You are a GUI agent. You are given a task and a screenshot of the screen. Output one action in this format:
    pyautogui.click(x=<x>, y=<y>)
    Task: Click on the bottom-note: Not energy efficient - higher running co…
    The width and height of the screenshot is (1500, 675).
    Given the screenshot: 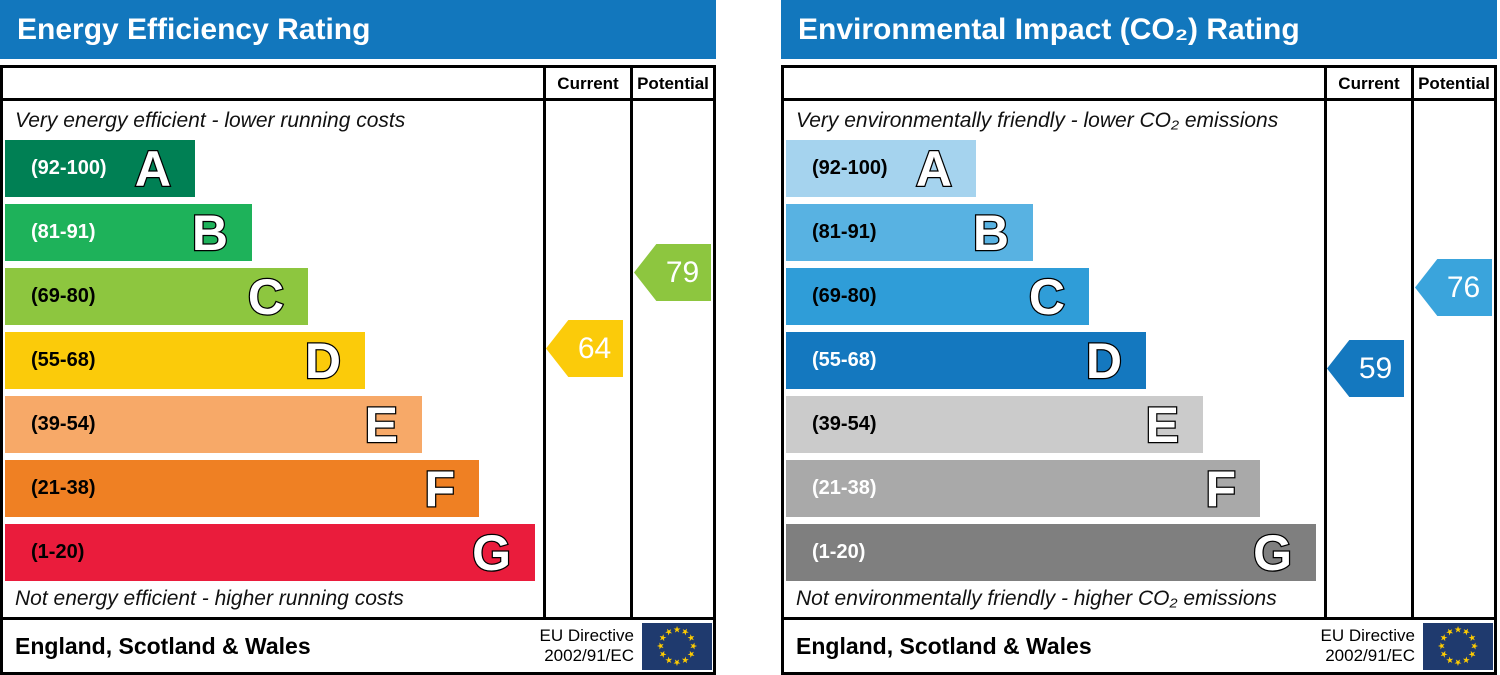 What is the action you would take?
    pyautogui.click(x=209, y=598)
    